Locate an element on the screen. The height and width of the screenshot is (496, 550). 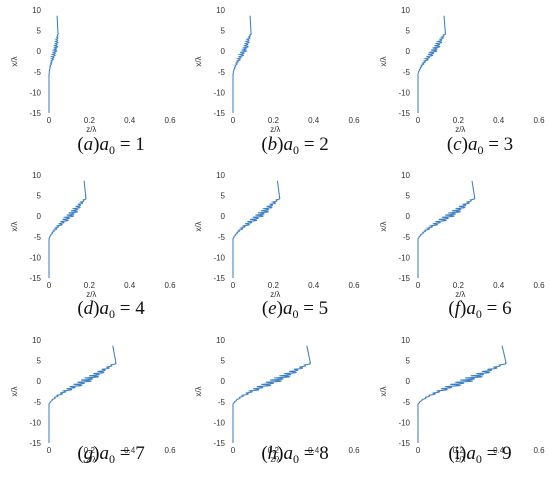
panel-a: 0 0.2 0.4 0.6 10 5 0 -5 -10 -15 z/λ x/λ (a)a0 = 1 is located at coordinates (93, 81).